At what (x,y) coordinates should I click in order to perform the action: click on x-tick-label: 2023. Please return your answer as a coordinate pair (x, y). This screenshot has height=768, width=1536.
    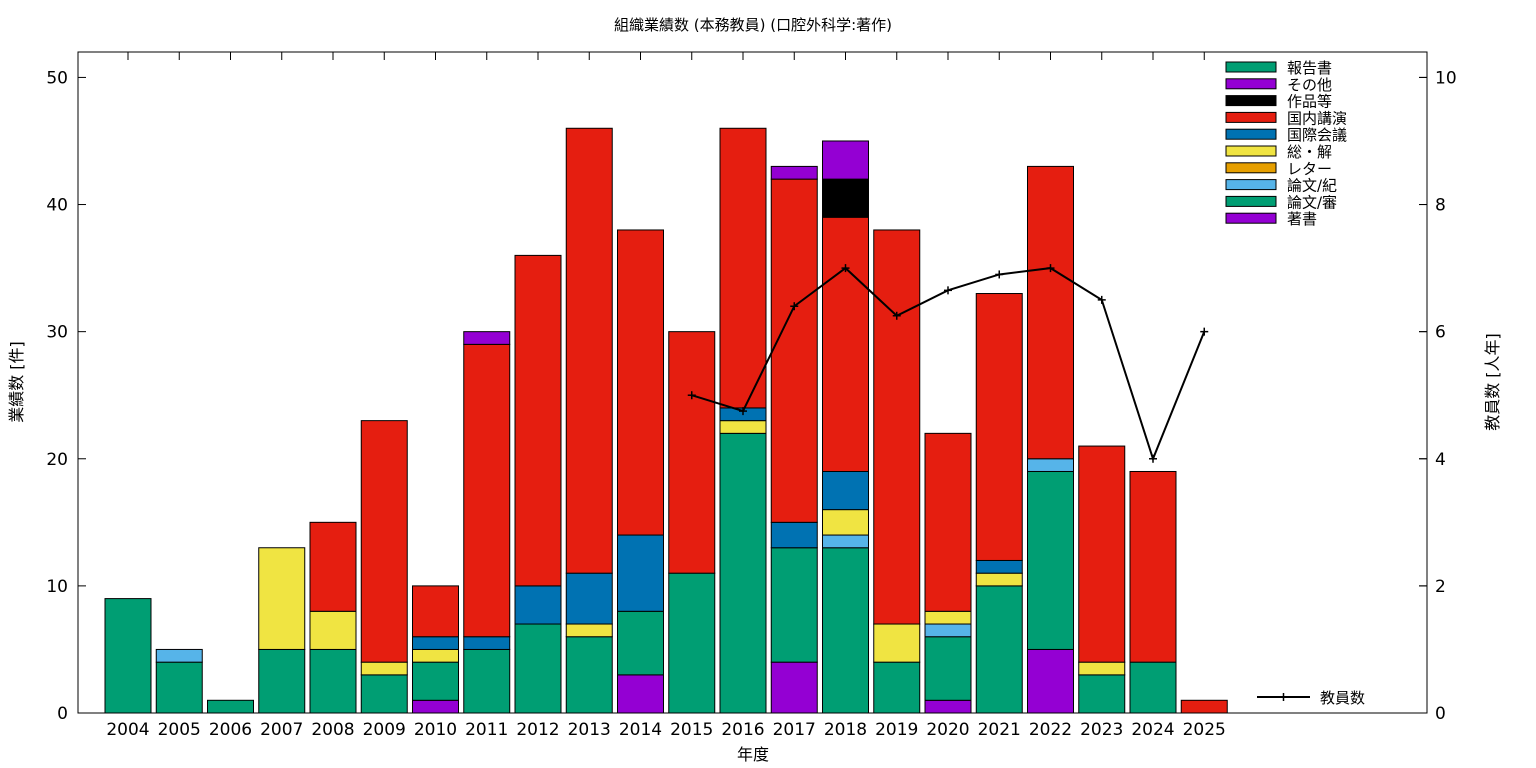
    Looking at the image, I should click on (1101, 730).